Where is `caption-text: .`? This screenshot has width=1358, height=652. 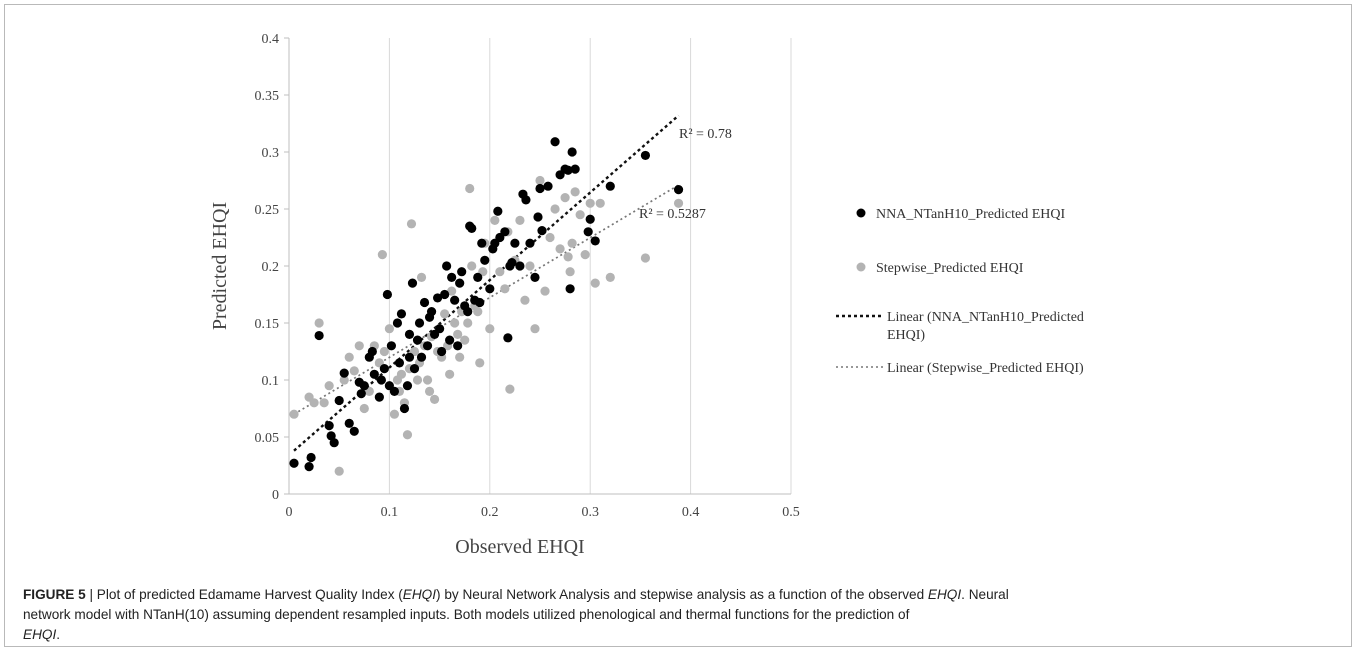 caption-text: . is located at coordinates (58, 634).